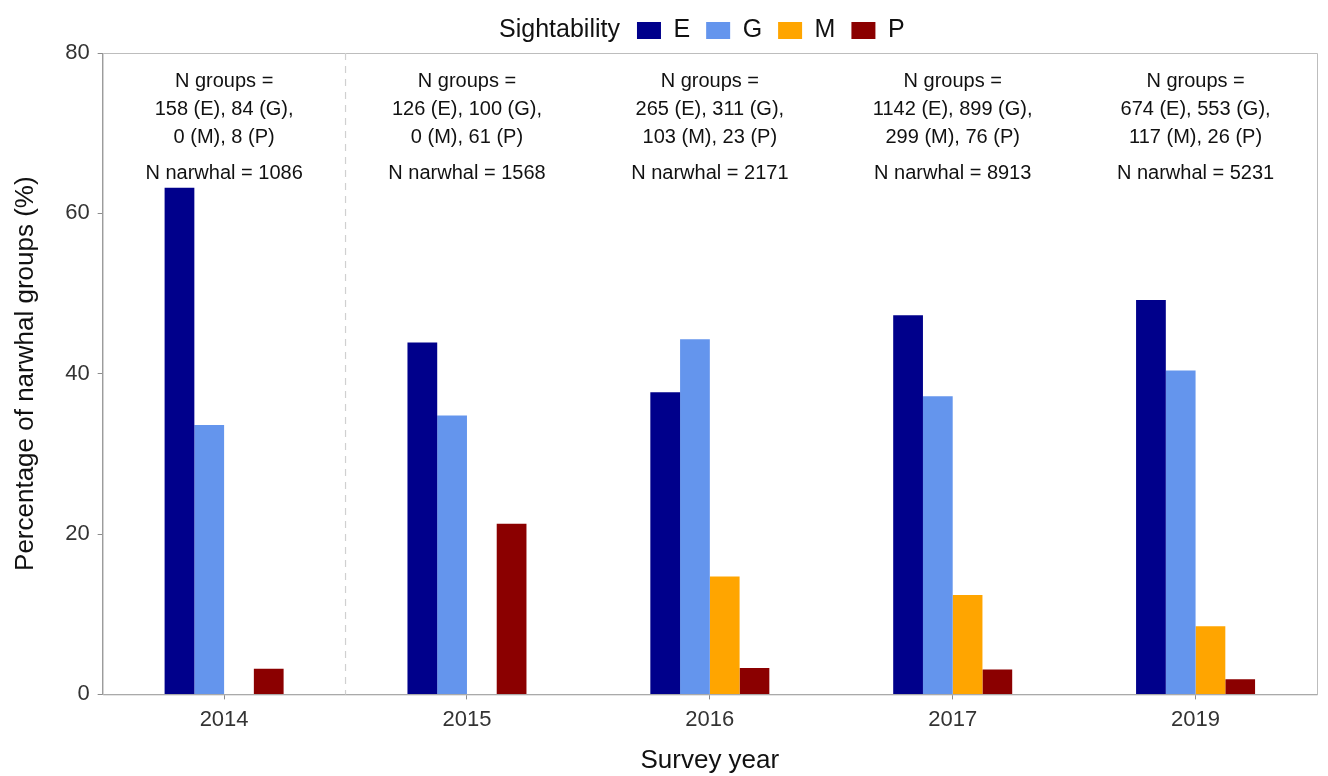 This screenshot has width=1328, height=776. Describe the element at coordinates (467, 171) in the screenshot. I see `annotation: N narwhal = 1568` at that location.